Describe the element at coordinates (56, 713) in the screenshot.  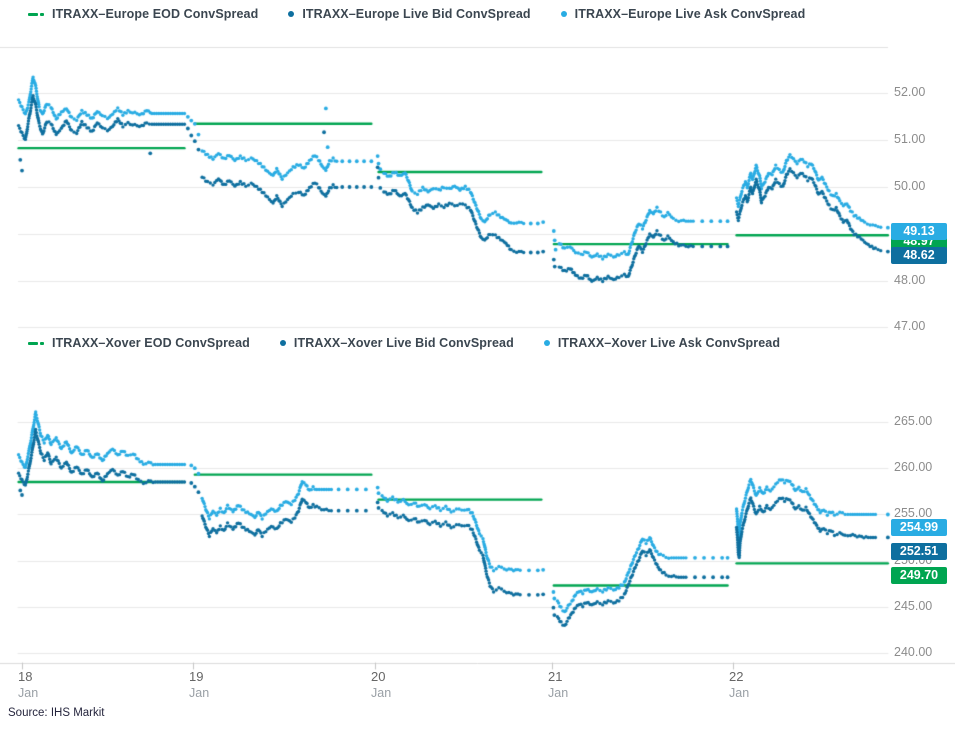
I see `source-attribution: Source: IHS Markit` at that location.